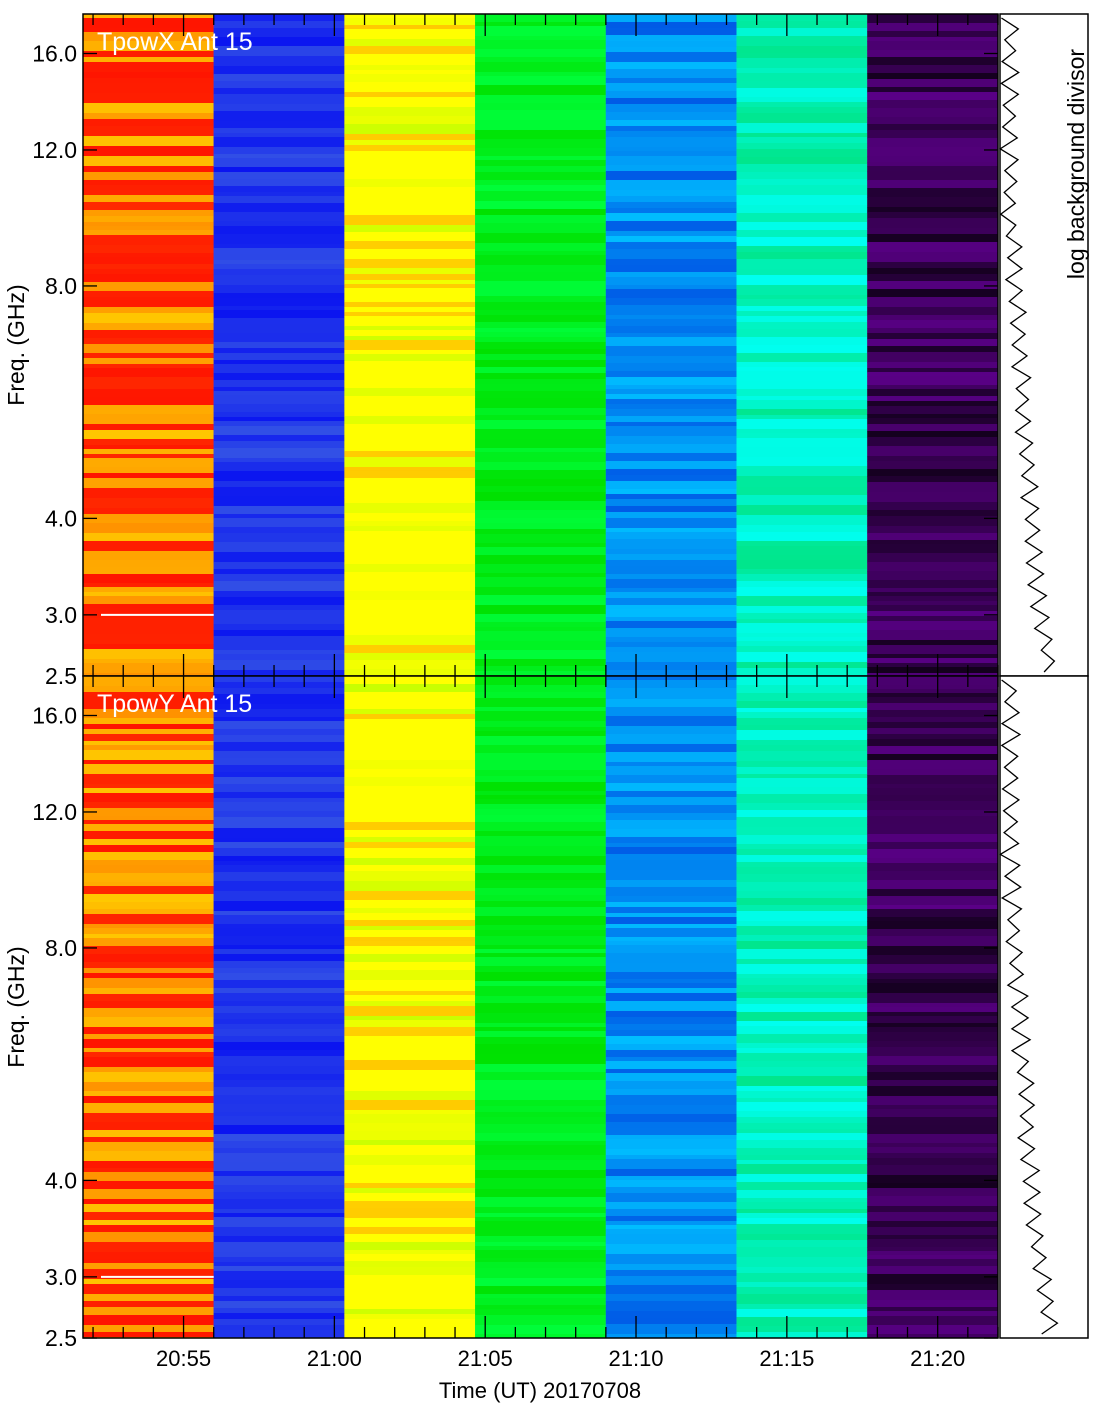 The image size is (1106, 1410). Describe the element at coordinates (183, 1358) in the screenshot. I see `x-tick-label: 20:55` at that location.